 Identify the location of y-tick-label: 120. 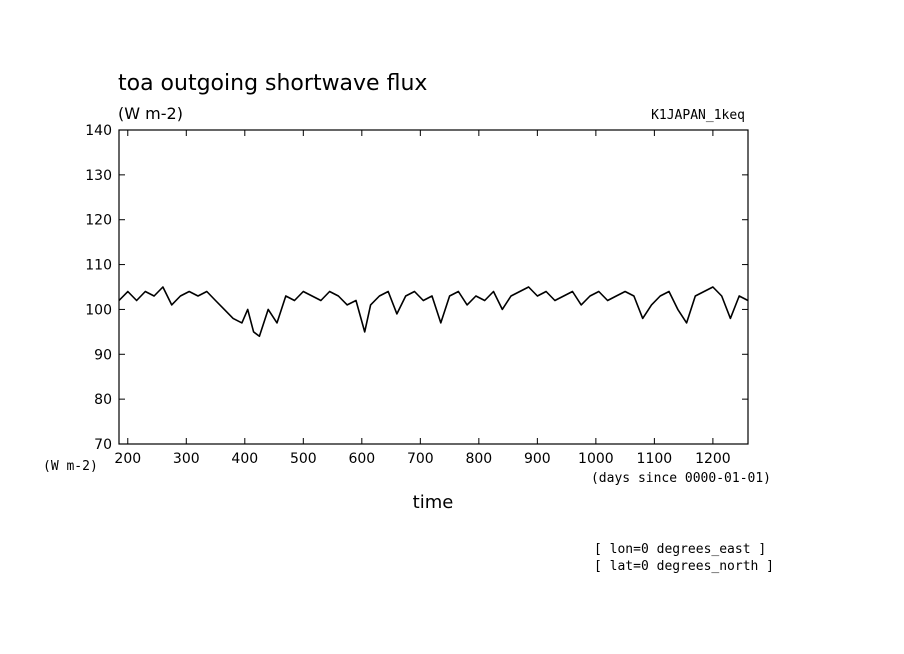
(98, 221).